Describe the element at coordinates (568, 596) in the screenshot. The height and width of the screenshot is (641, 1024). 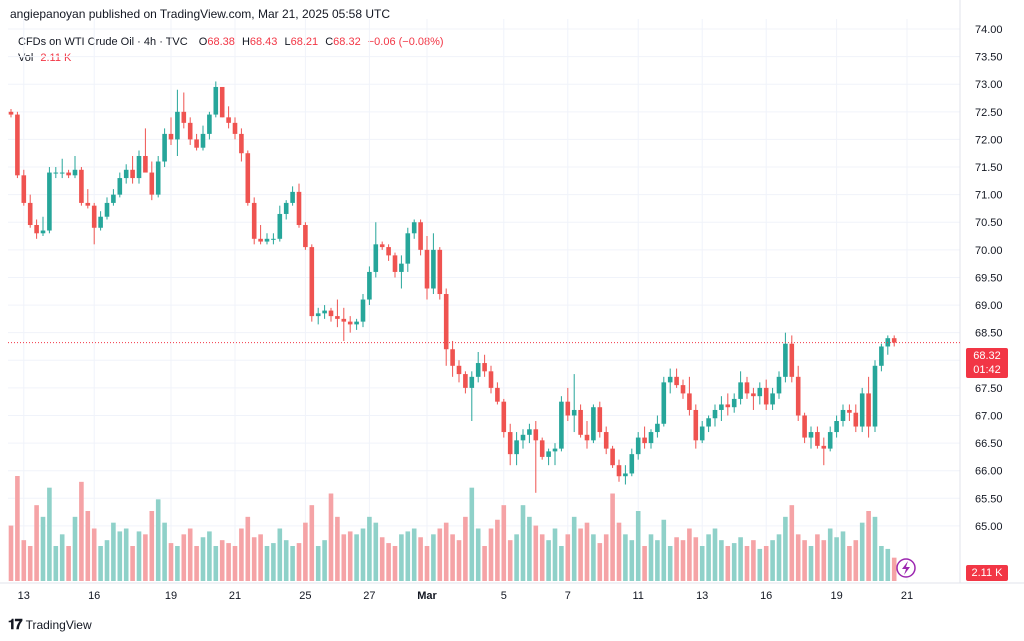
I see `time-tick-label: 7` at that location.